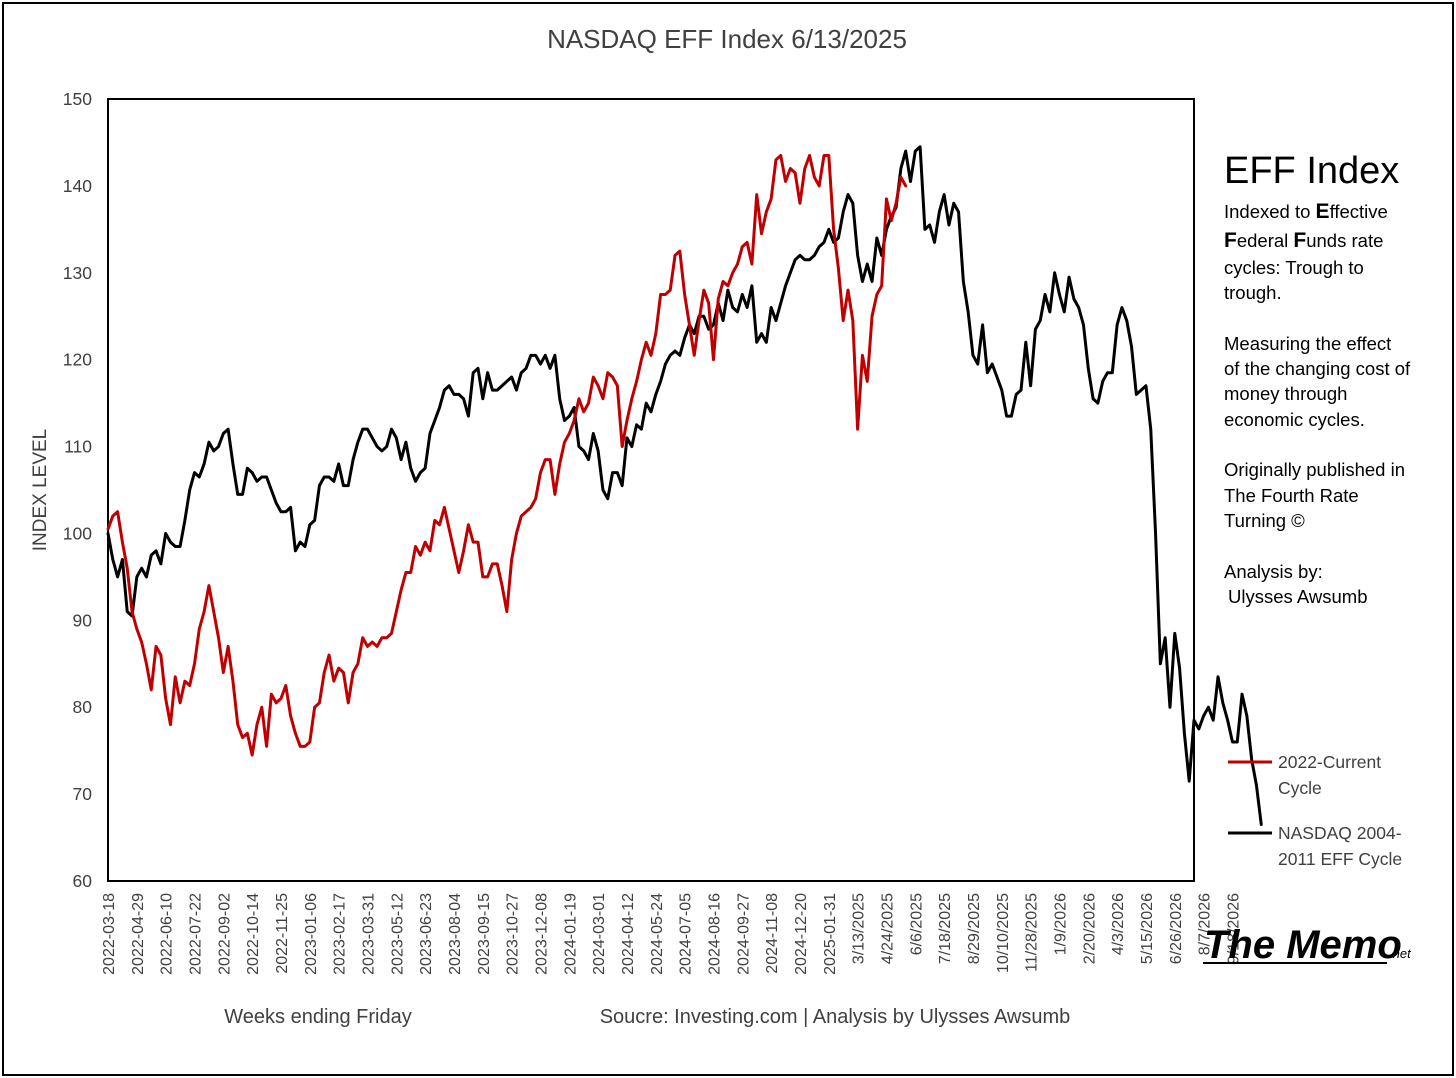 This screenshot has height=1078, width=1456. Describe the element at coordinates (340, 934) in the screenshot. I see `x-tick-label: 2023-02-17` at that location.